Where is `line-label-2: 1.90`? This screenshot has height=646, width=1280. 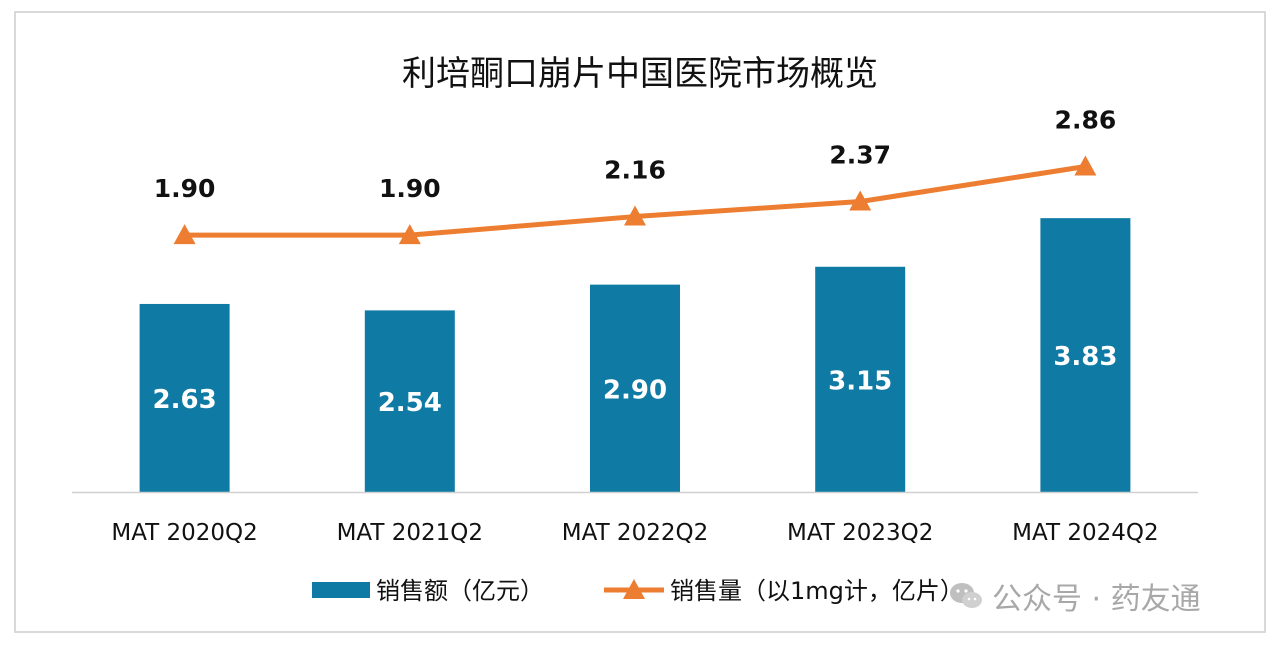
line-label-2: 1.90 is located at coordinates (410, 188).